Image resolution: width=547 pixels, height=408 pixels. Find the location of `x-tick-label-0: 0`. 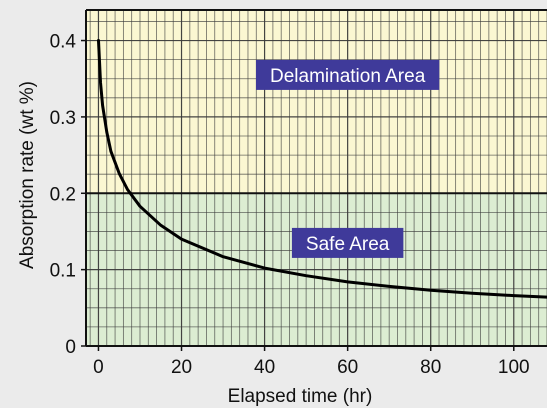

x-tick-label-0: 0 is located at coordinates (98, 367).